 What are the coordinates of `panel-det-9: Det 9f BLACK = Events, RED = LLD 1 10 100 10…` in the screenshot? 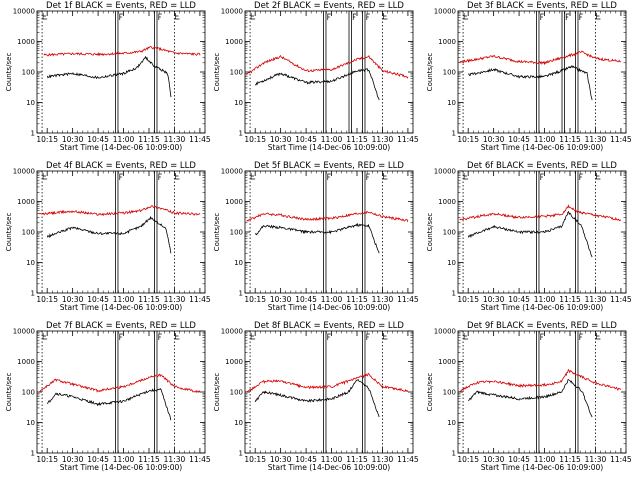 It's located at (529, 396).